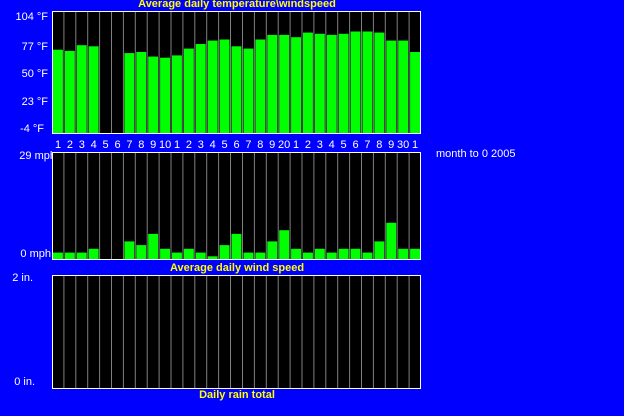 This screenshot has height=416, width=624. Describe the element at coordinates (22, 278) in the screenshot. I see `rain-ytick-label: 2 in.` at that location.